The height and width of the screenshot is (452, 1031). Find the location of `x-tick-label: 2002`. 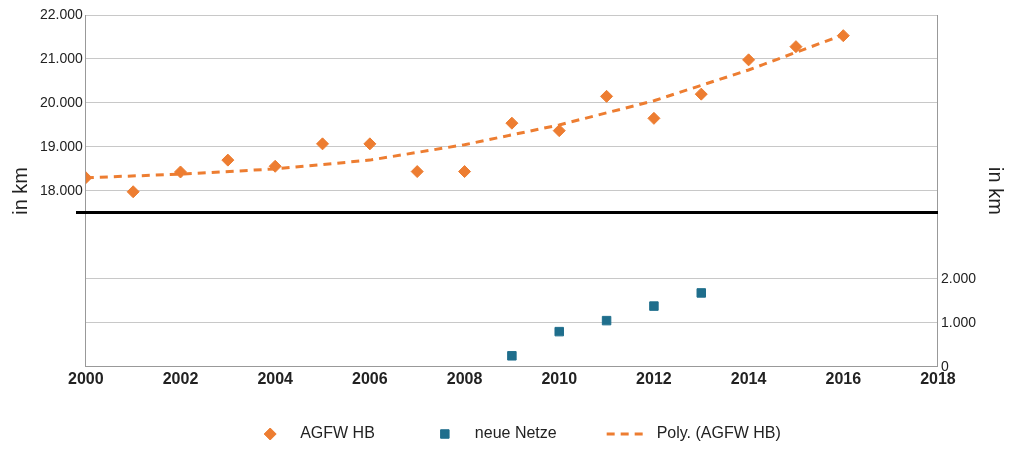

x-tick-label: 2002 is located at coordinates (180, 378).